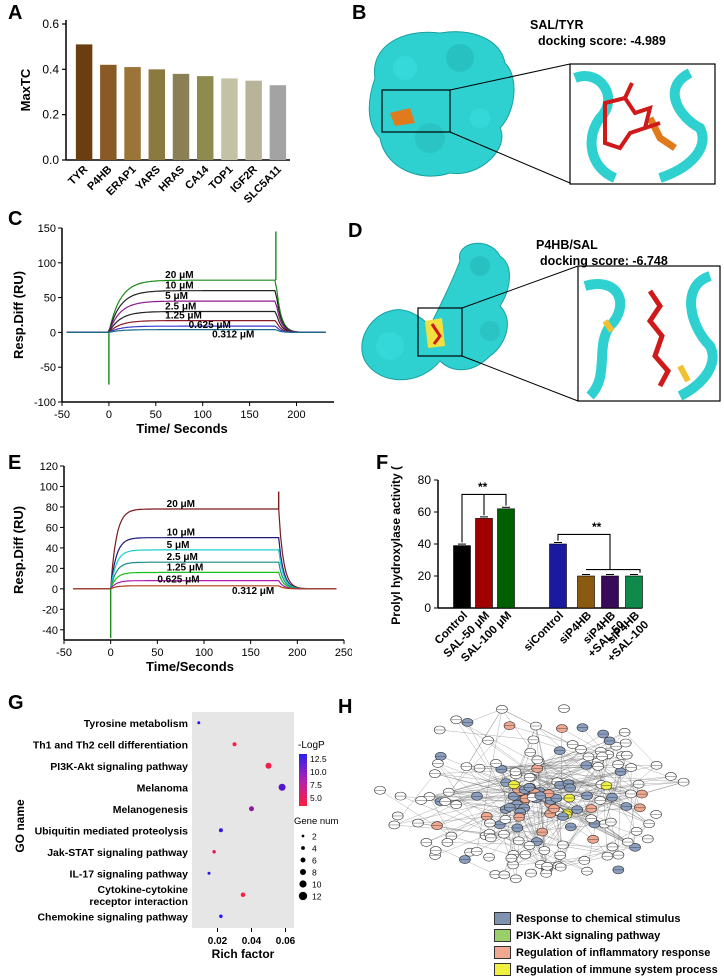  Describe the element at coordinates (15, 13) in the screenshot. I see `panel-label-a: A` at that location.